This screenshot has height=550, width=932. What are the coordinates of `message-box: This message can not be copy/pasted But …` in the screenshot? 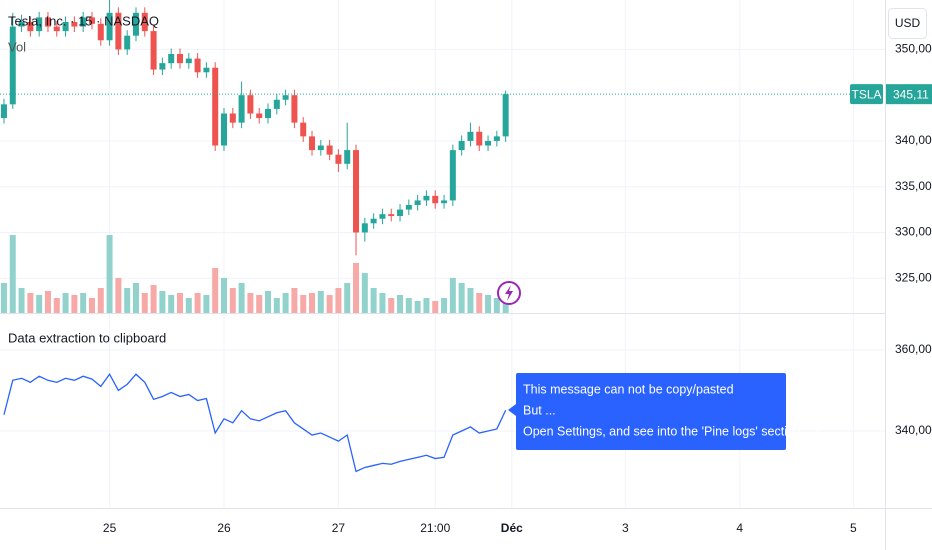 It's located at (663, 411).